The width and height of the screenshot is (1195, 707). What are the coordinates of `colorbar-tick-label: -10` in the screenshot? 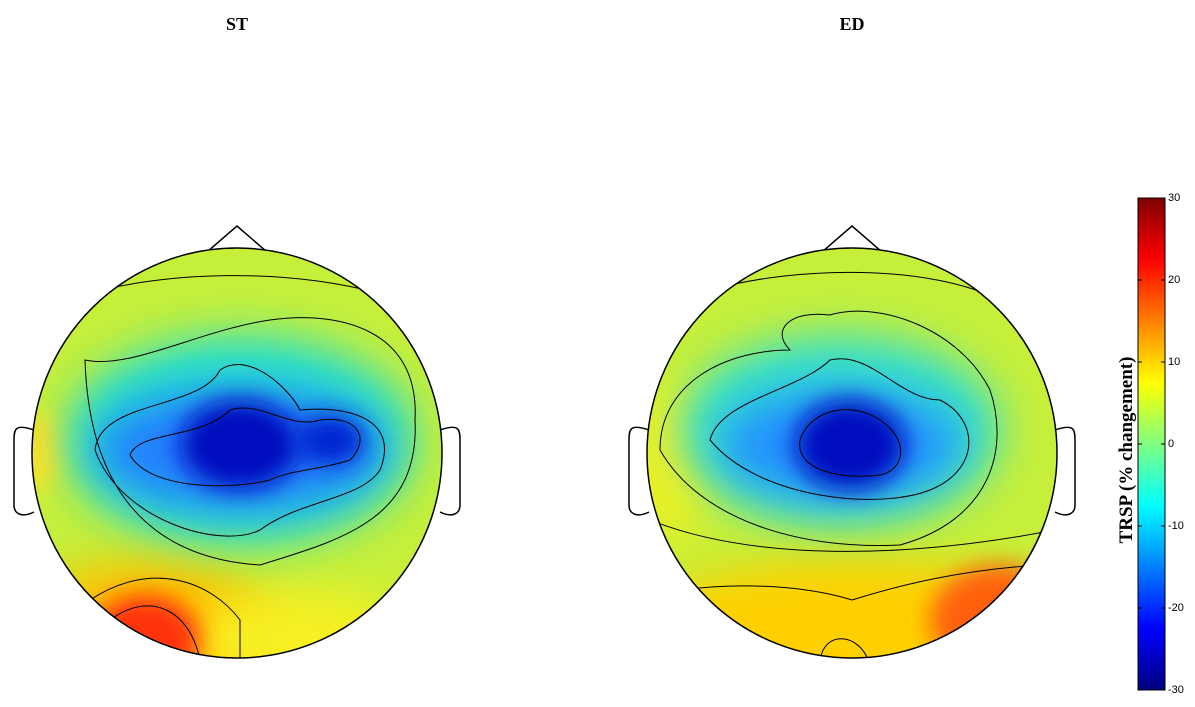 It's located at (1176, 526).